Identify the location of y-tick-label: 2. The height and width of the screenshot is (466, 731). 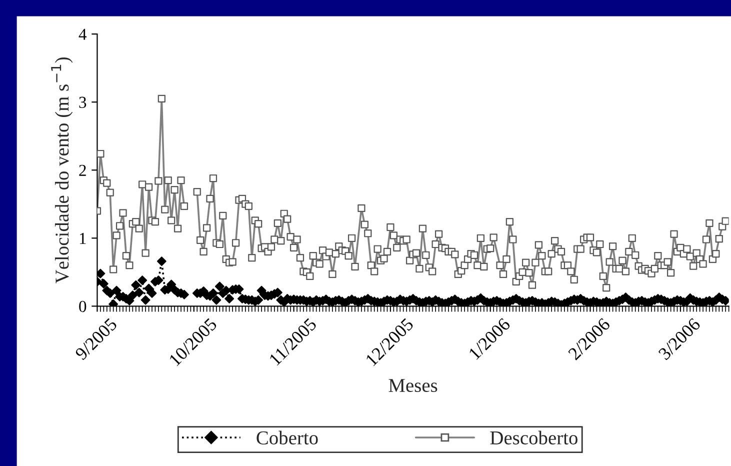
(82, 170).